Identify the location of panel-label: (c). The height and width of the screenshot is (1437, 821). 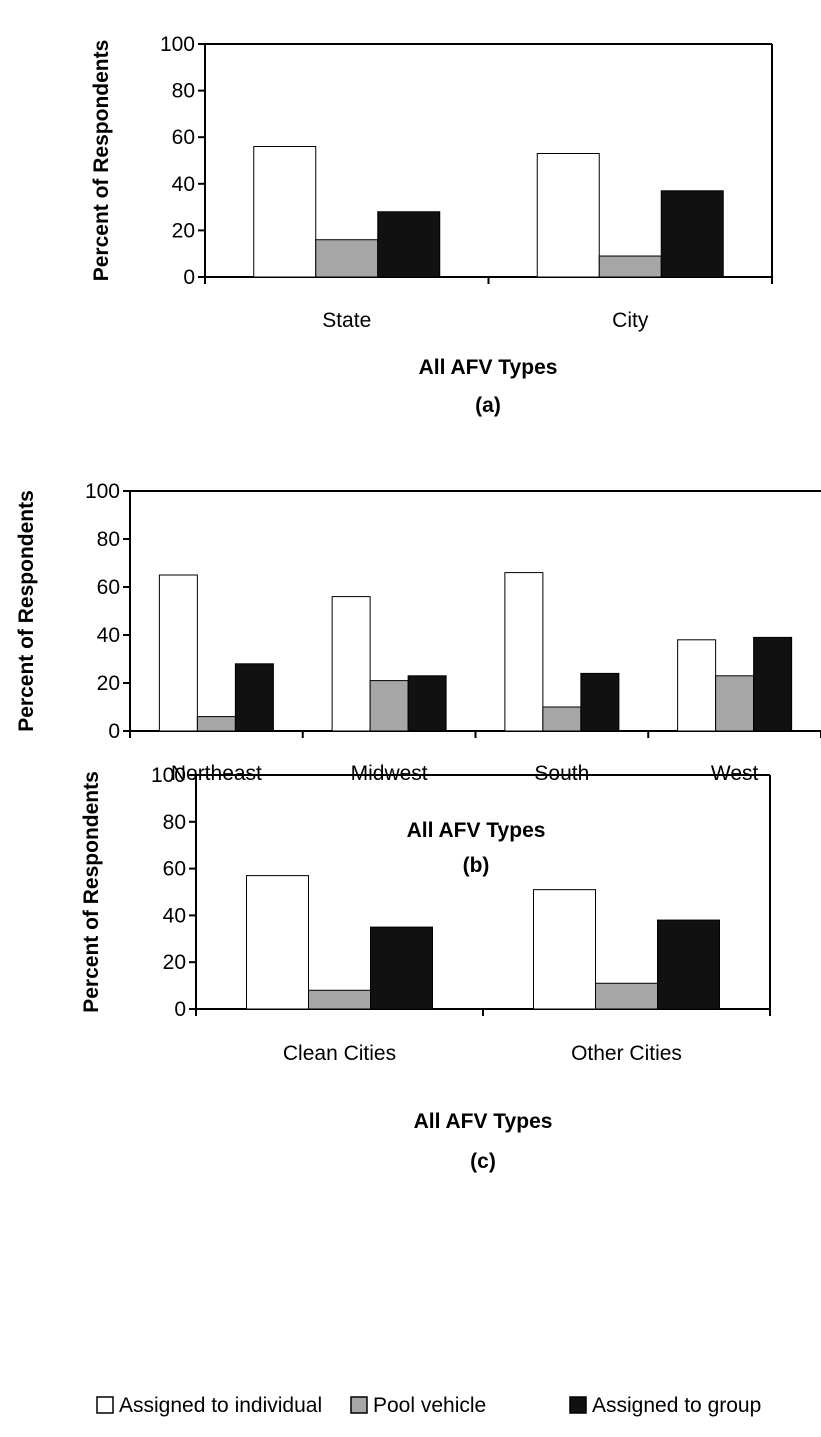
(483, 1161).